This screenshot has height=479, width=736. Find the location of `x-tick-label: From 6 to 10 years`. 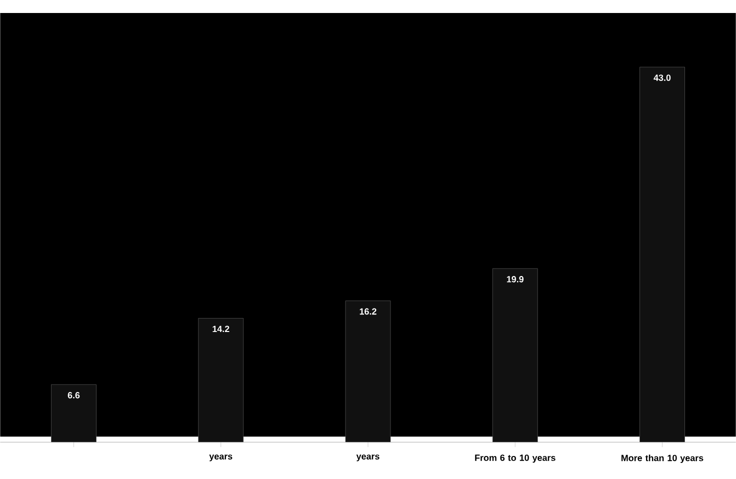

x-tick-label: From 6 to 10 years is located at coordinates (515, 458).